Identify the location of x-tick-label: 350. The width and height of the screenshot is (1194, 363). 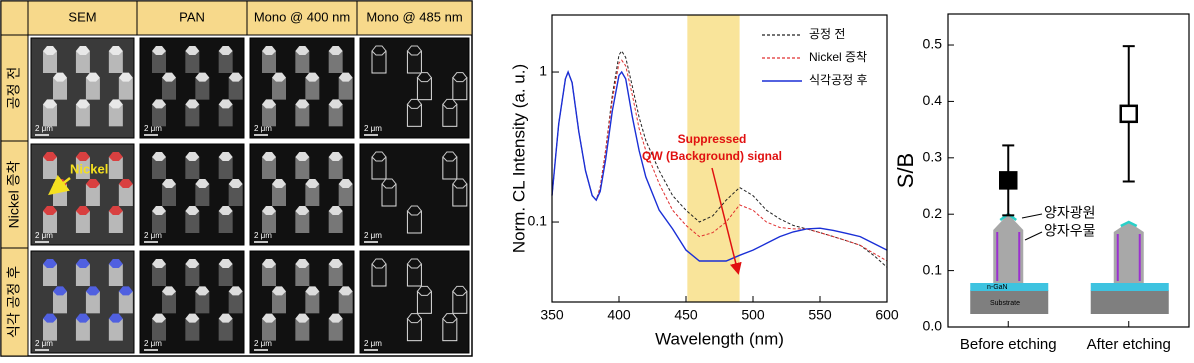
(552, 315).